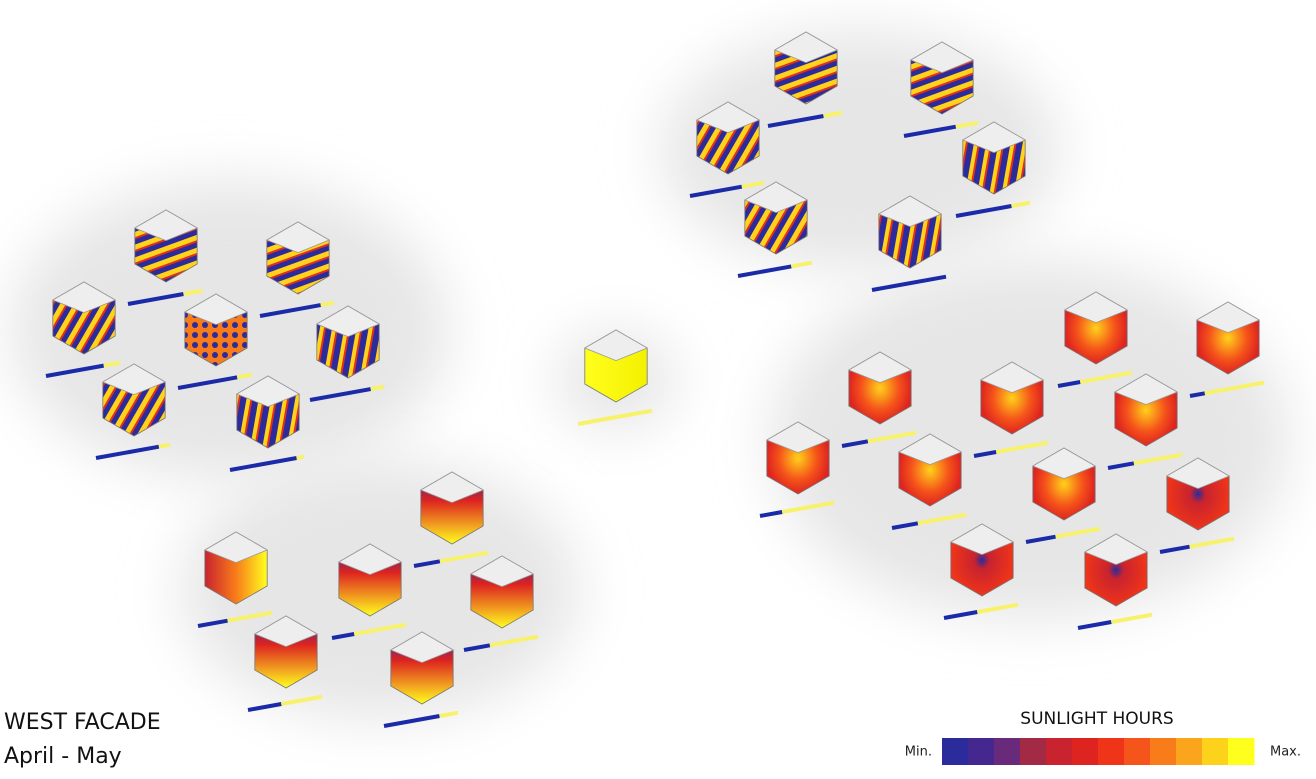 The width and height of the screenshot is (1316, 779). I want to click on legend-scale, so click(1098, 751).